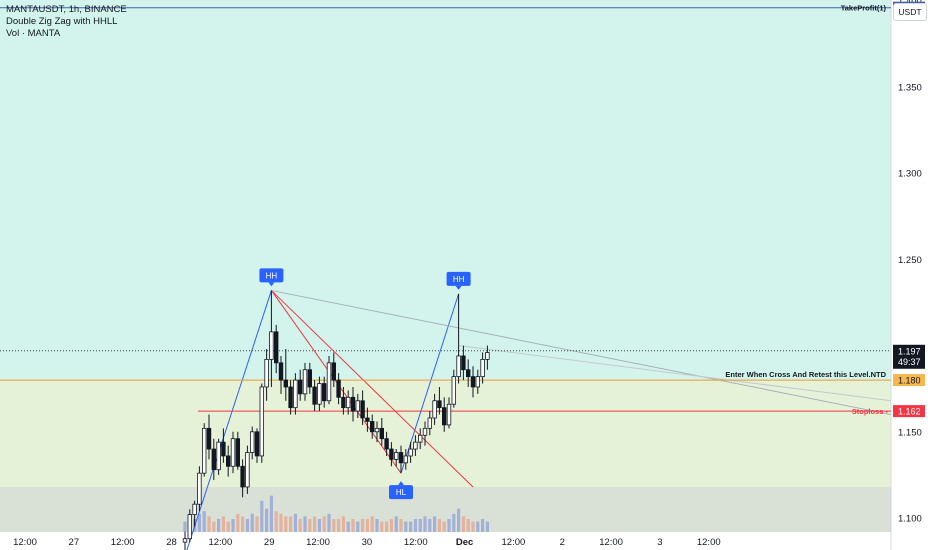 The width and height of the screenshot is (932, 550). I want to click on indicator-label: Double Zig Zag with HHLL, so click(62, 21).